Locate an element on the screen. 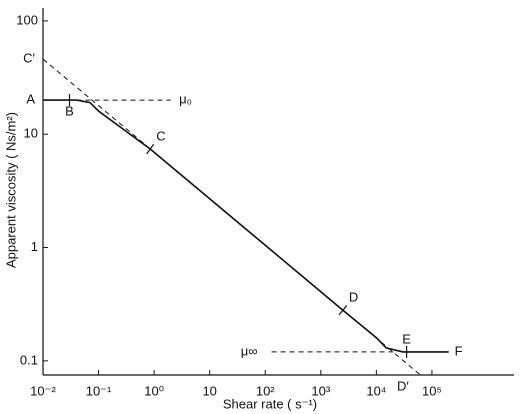 The width and height of the screenshot is (523, 414). annotation: C′ is located at coordinates (29, 58).